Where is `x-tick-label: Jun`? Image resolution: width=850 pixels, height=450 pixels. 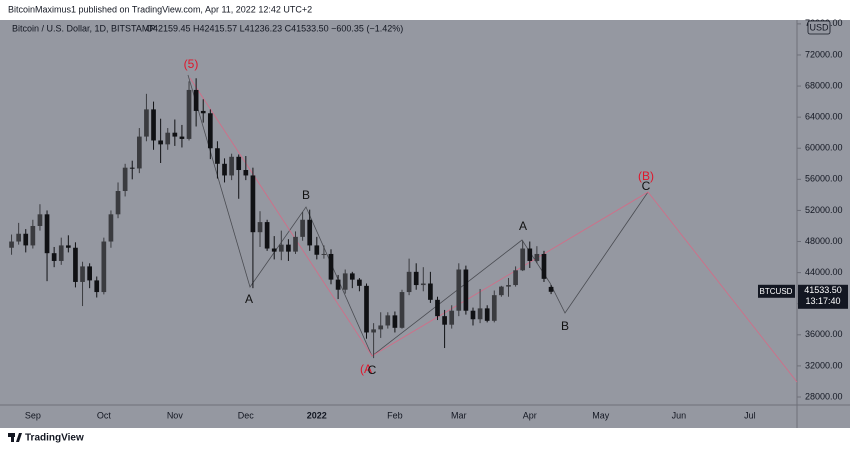 x-tick-label: Jun is located at coordinates (679, 415).